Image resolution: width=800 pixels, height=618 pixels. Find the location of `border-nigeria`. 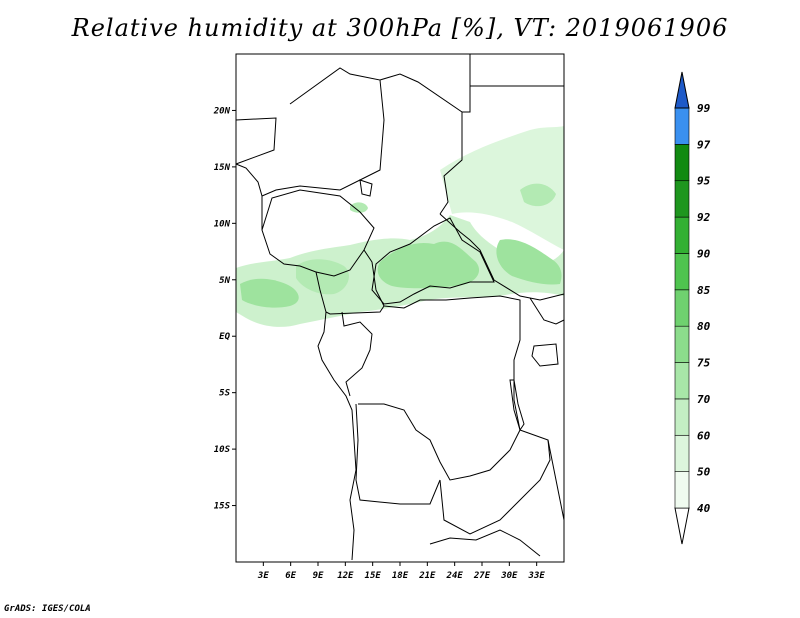

border-nigeria is located at coordinates (318, 233).